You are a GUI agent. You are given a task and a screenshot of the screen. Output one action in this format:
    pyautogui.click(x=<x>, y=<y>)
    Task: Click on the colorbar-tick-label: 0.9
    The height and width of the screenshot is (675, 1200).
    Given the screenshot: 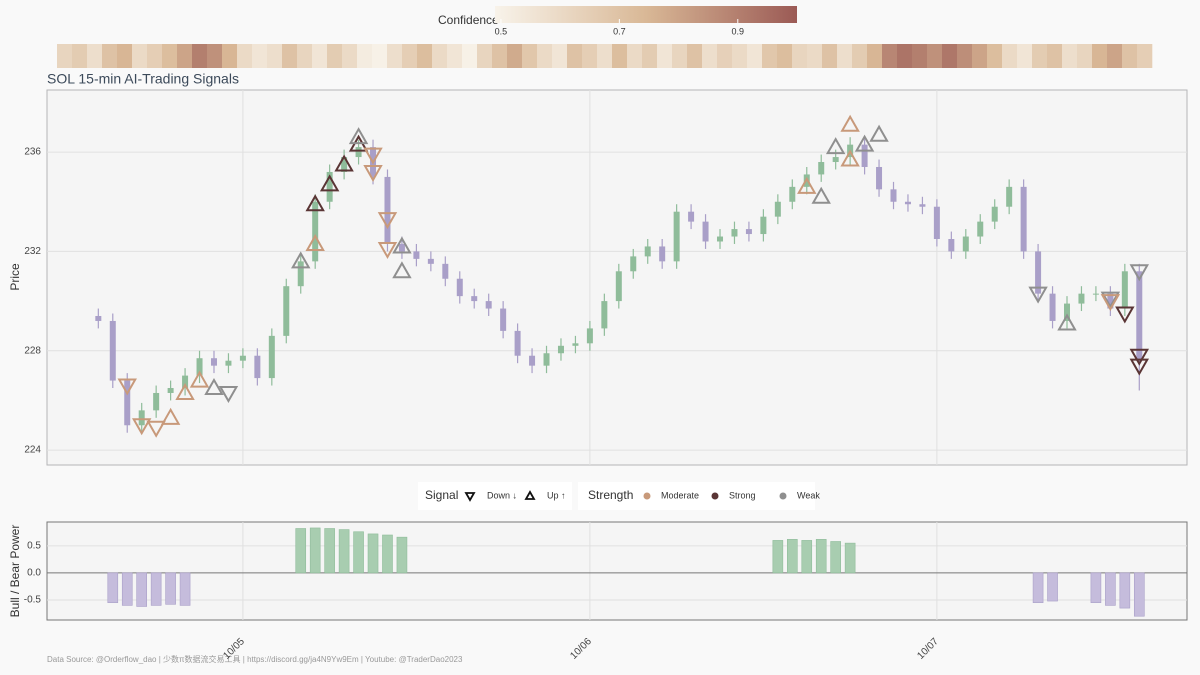 What is the action you would take?
    pyautogui.click(x=738, y=31)
    